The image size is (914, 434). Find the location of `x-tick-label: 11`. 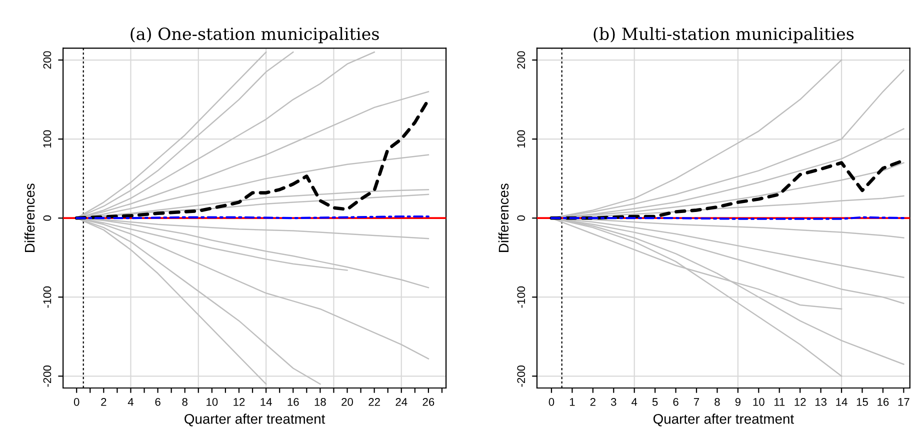

x-tick-label: 11 is located at coordinates (779, 402).